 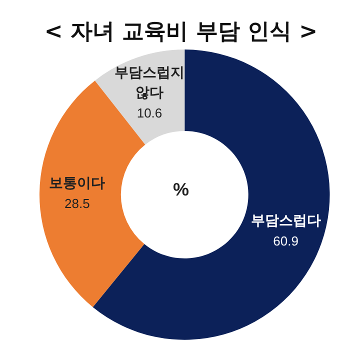 What do you see at coordinates (77, 184) in the screenshot?
I see `slice-label: 보통이다` at bounding box center [77, 184].